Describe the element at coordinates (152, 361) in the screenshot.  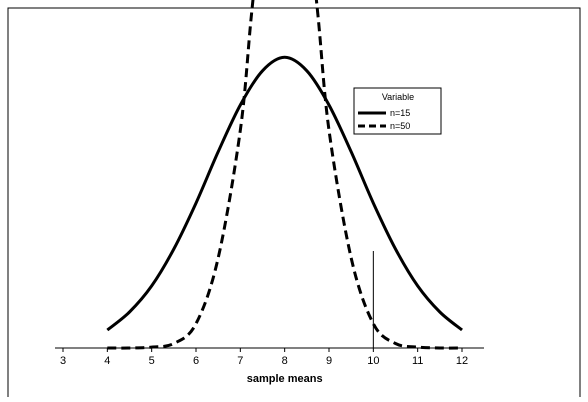
I see `x-tick-label-5: 5` at that location.